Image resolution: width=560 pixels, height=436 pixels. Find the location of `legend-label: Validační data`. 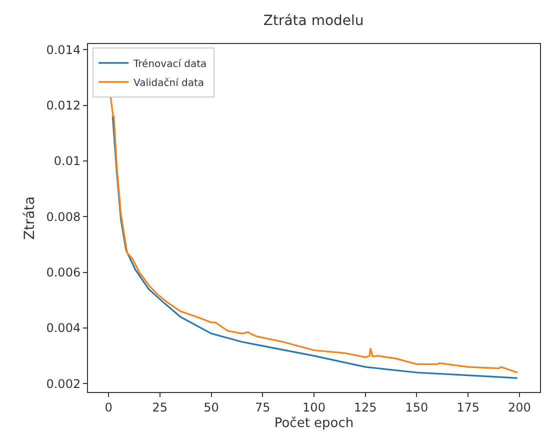

legend-label: Validační data is located at coordinates (169, 83).